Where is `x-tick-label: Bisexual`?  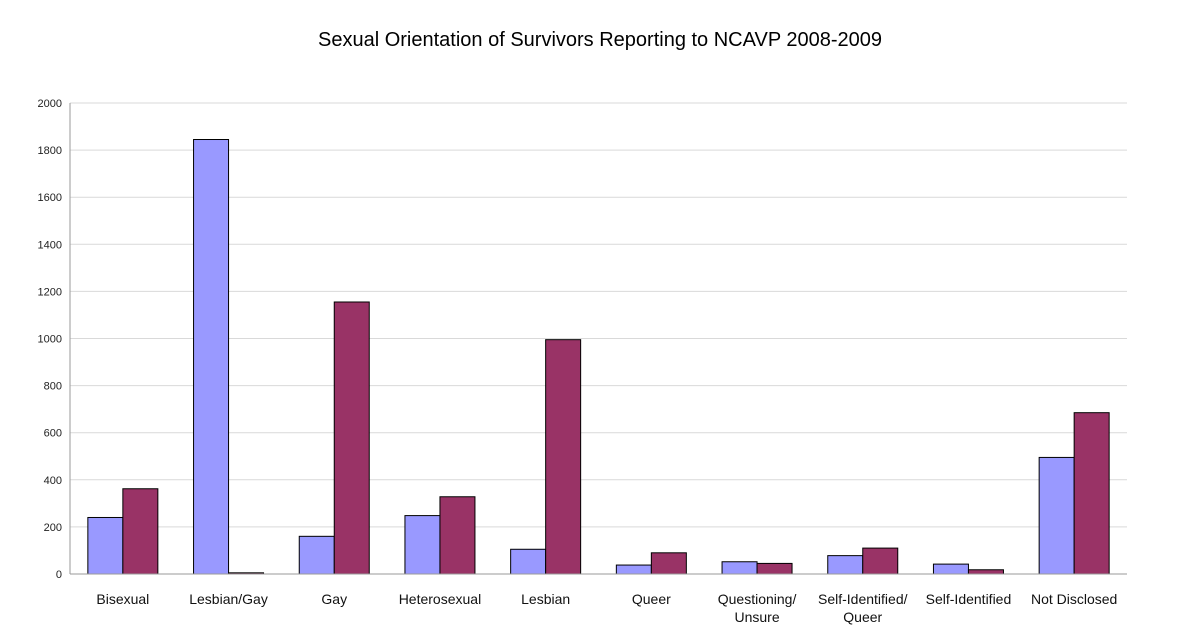
x-tick-label: Bisexual is located at coordinates (122, 599).